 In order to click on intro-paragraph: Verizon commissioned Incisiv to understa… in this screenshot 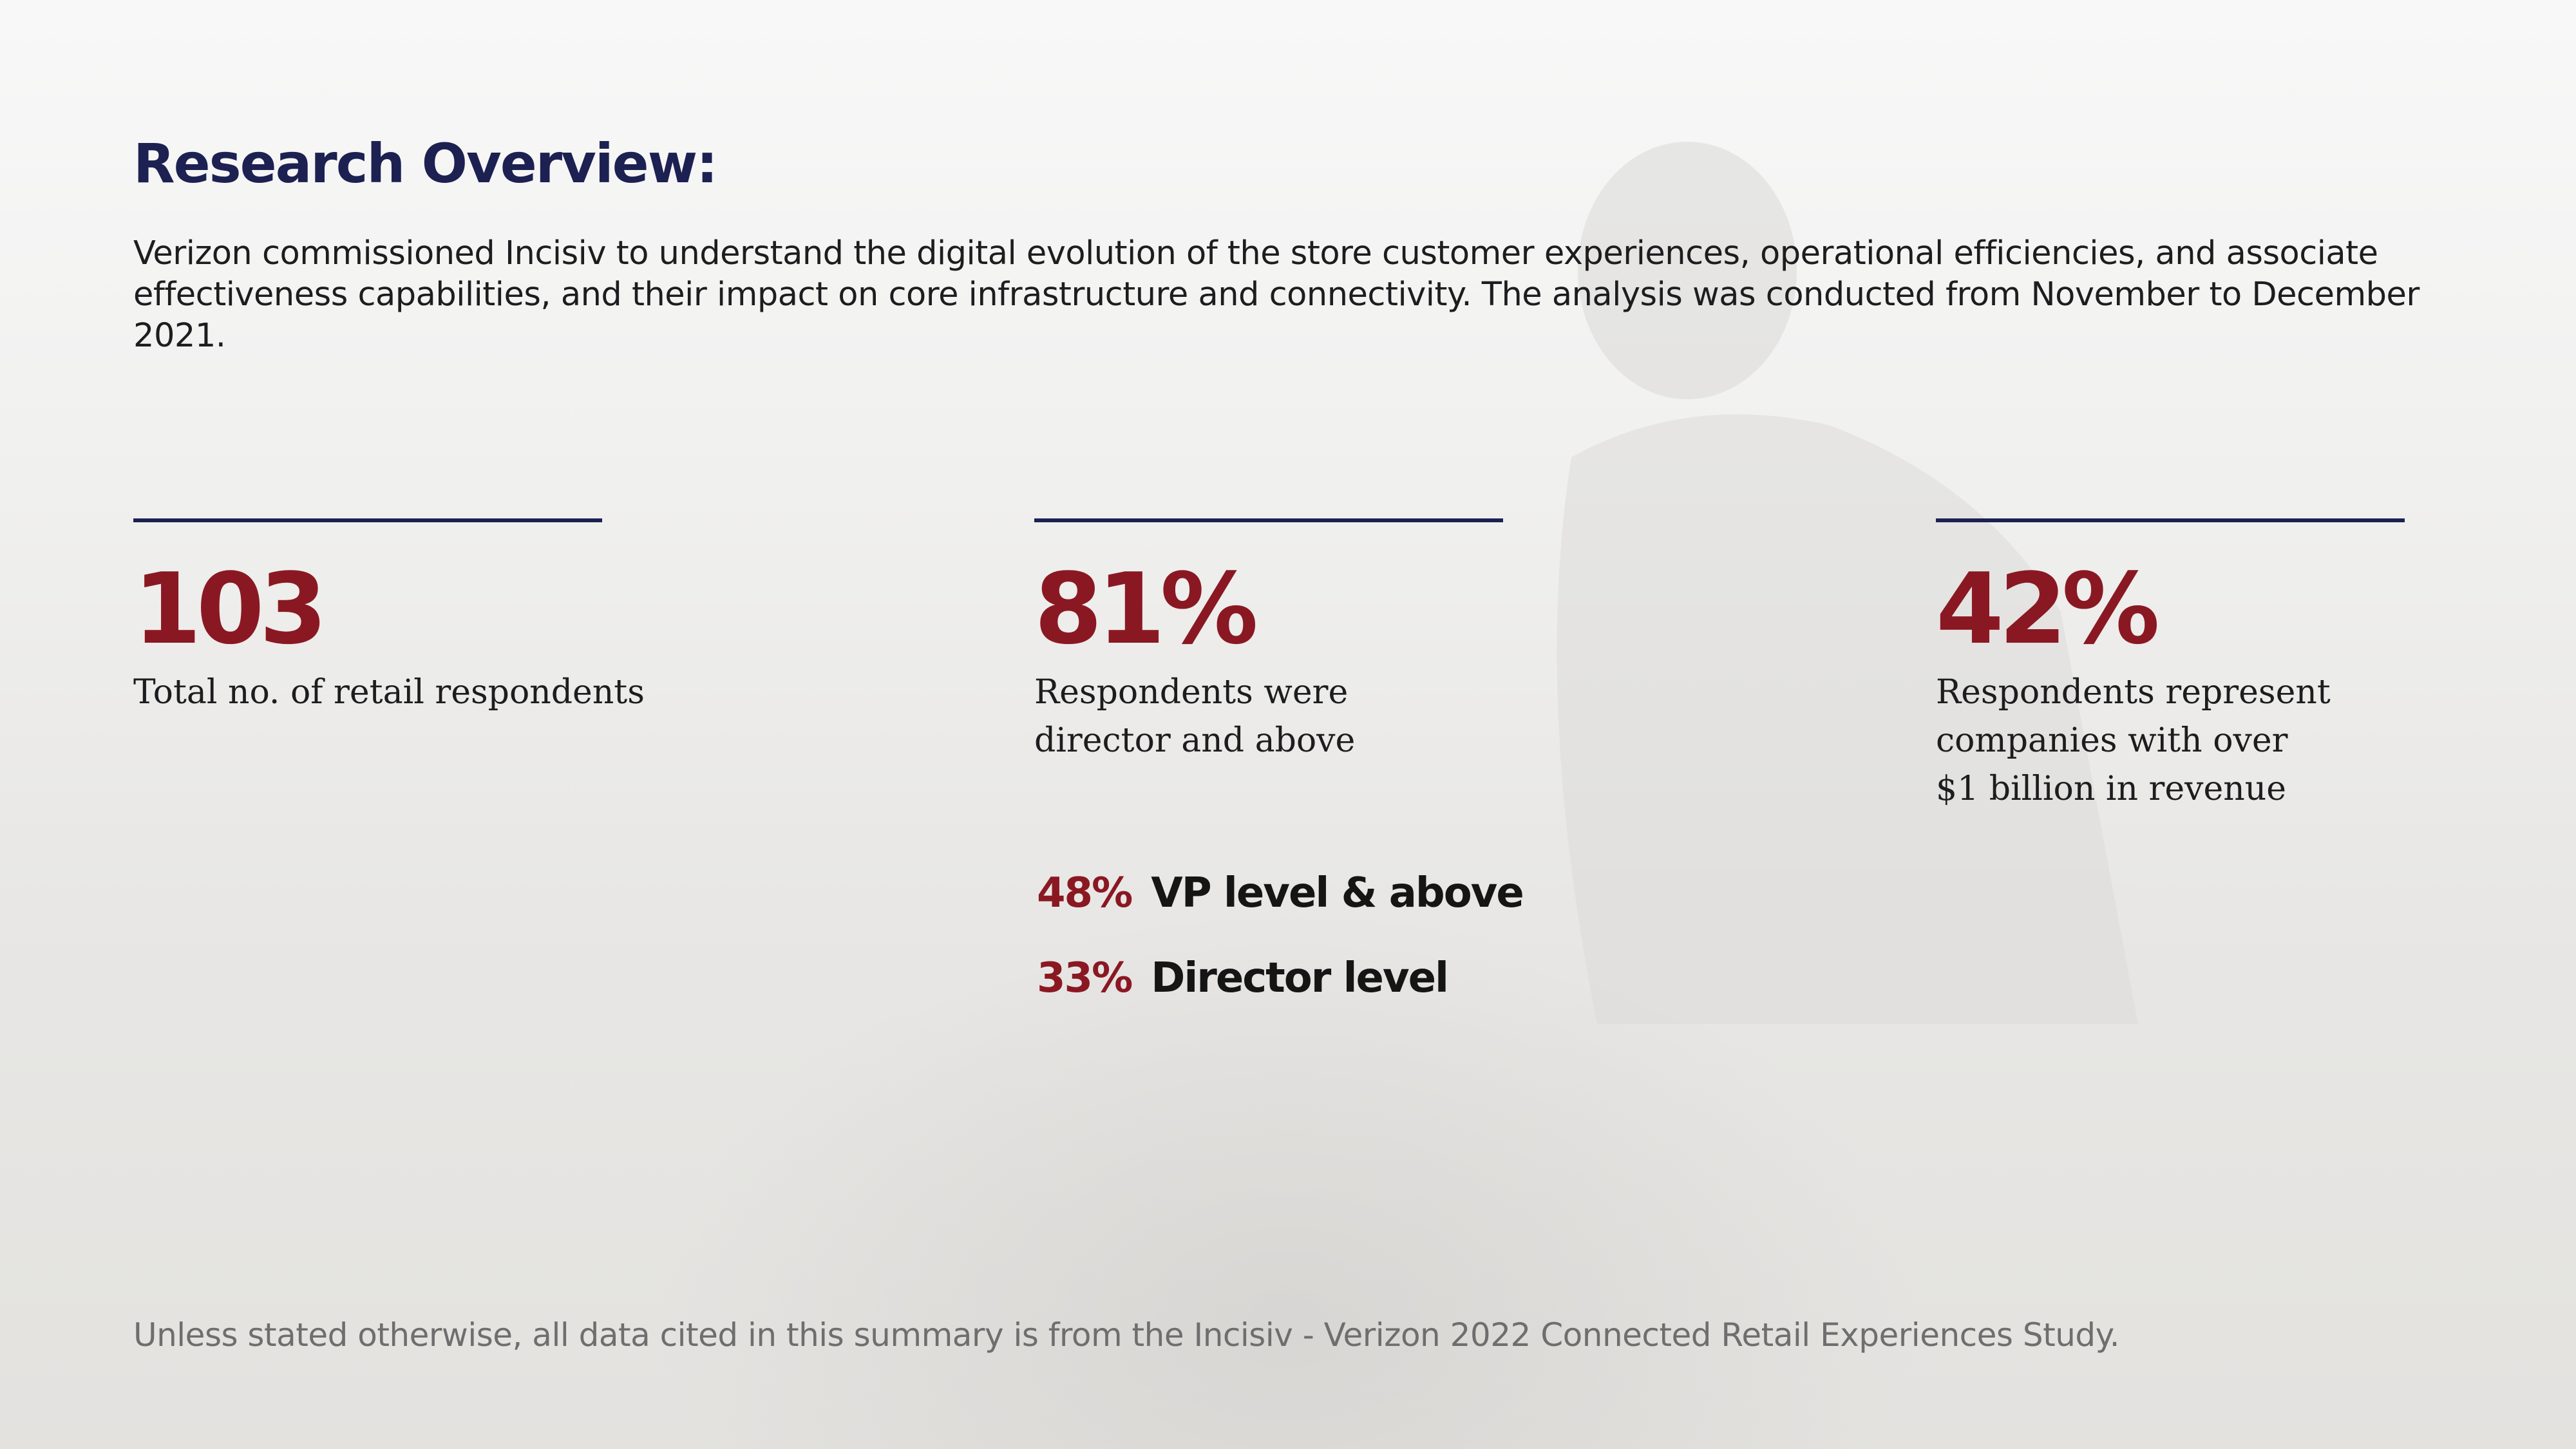, I will do `click(1276, 294)`.